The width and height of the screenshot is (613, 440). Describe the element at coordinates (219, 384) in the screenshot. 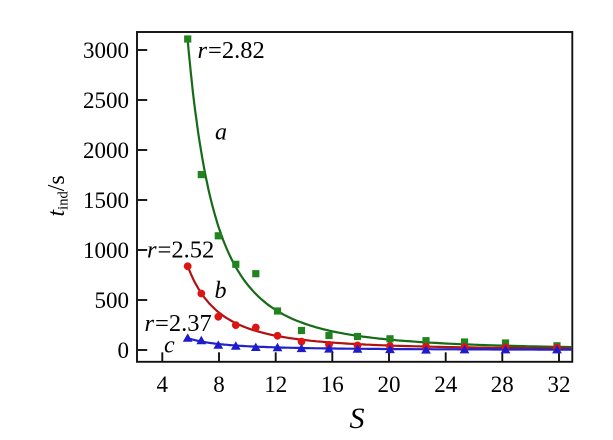

I see `svg-text: 8` at that location.